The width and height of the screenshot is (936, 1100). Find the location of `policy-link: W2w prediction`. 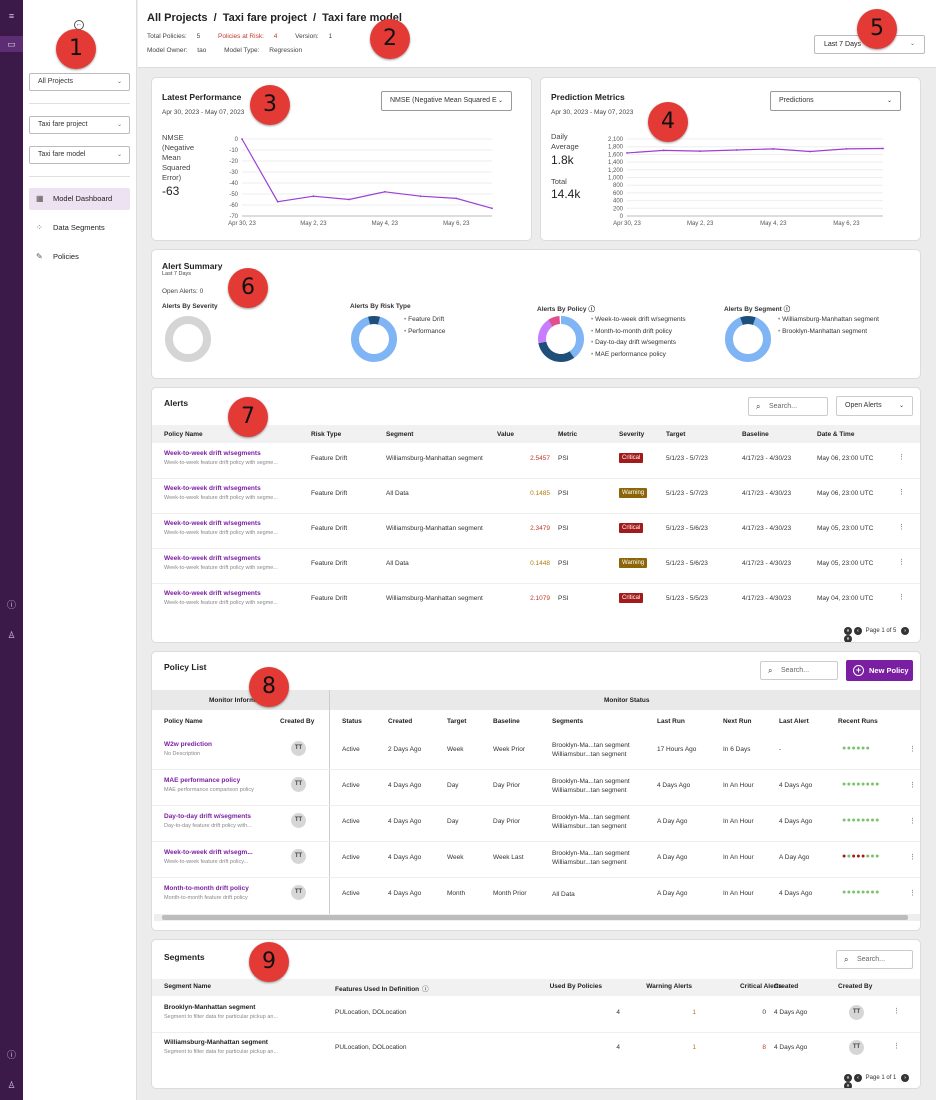

policy-link: W2w prediction is located at coordinates (188, 744).